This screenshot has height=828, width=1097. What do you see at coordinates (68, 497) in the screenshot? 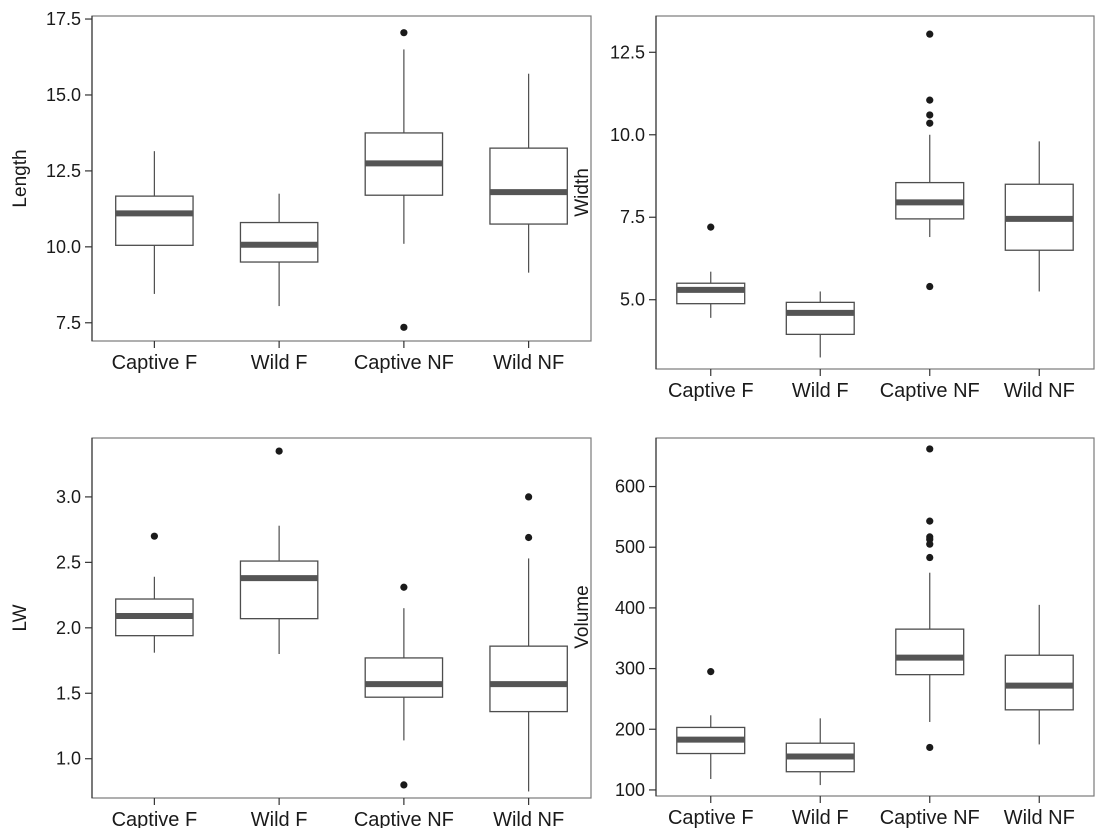
I see `y-tick-label: 3.0` at bounding box center [68, 497].